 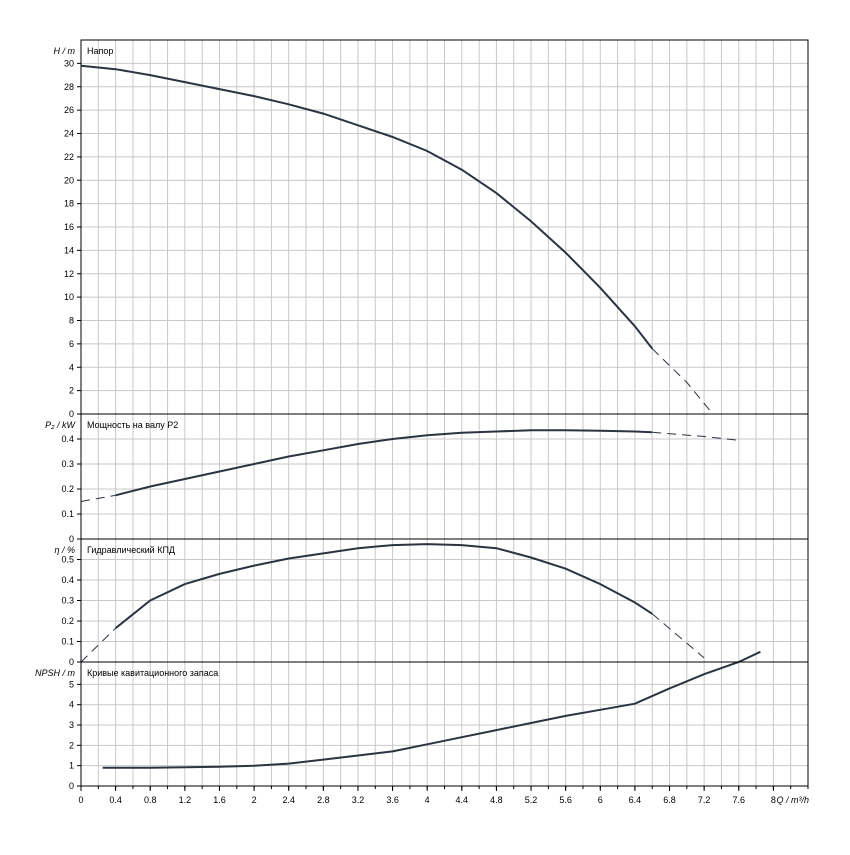 What do you see at coordinates (100, 51) in the screenshot?
I see `panel-title: Напор` at bounding box center [100, 51].